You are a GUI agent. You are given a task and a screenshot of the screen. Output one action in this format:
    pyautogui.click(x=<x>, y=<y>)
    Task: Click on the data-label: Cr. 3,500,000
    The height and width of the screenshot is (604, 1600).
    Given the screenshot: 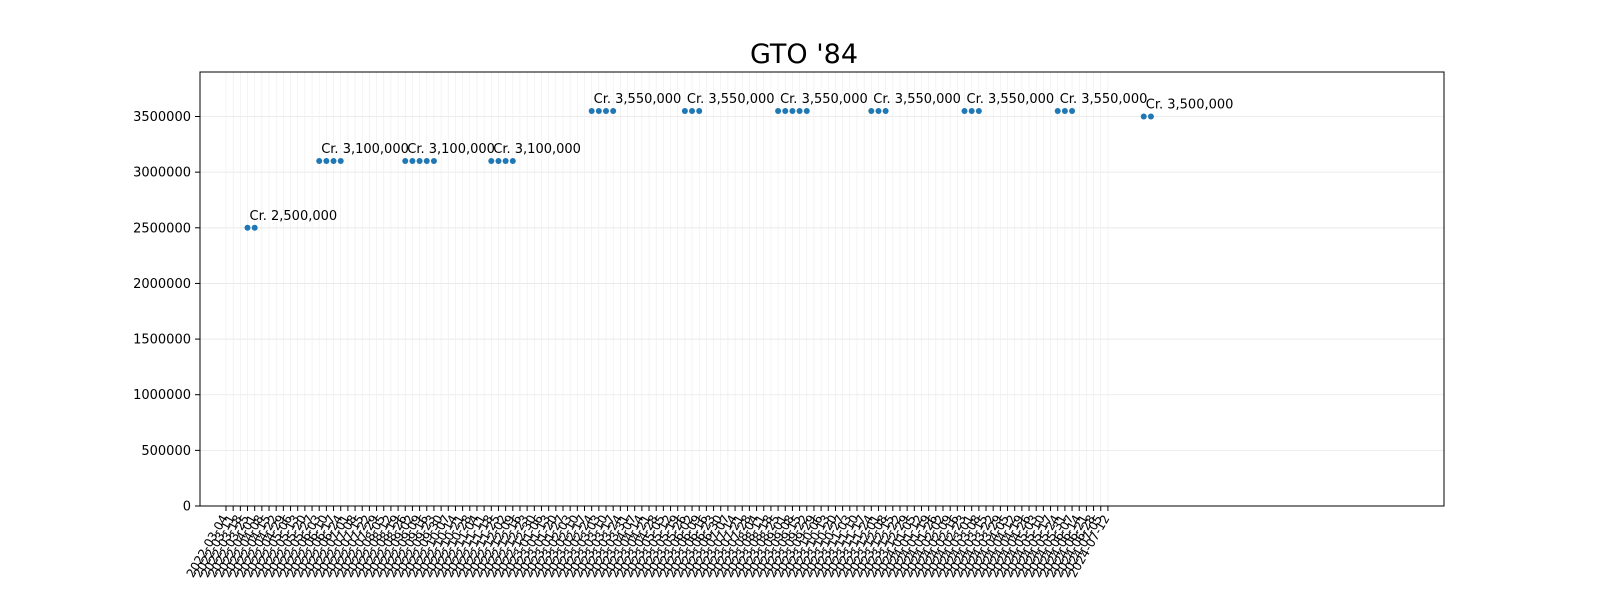 What is the action you would take?
    pyautogui.click(x=1190, y=105)
    